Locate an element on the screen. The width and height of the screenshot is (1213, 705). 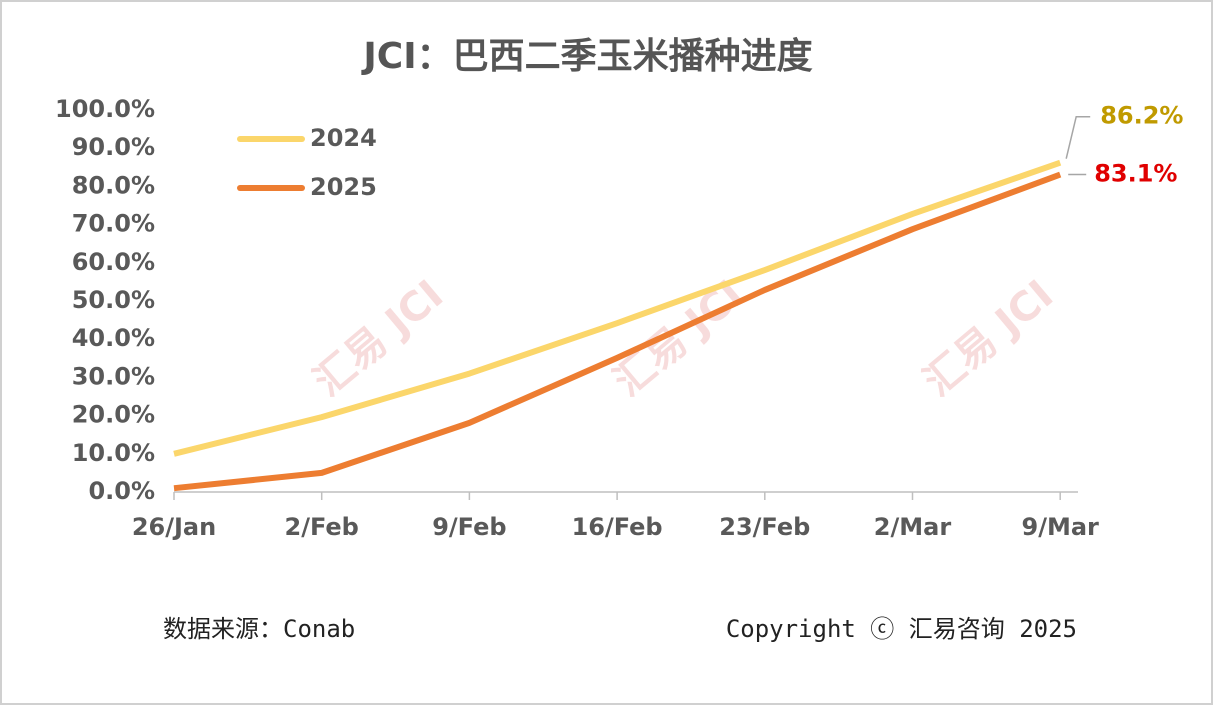
x-tick-label: 2/Feb is located at coordinates (322, 527).